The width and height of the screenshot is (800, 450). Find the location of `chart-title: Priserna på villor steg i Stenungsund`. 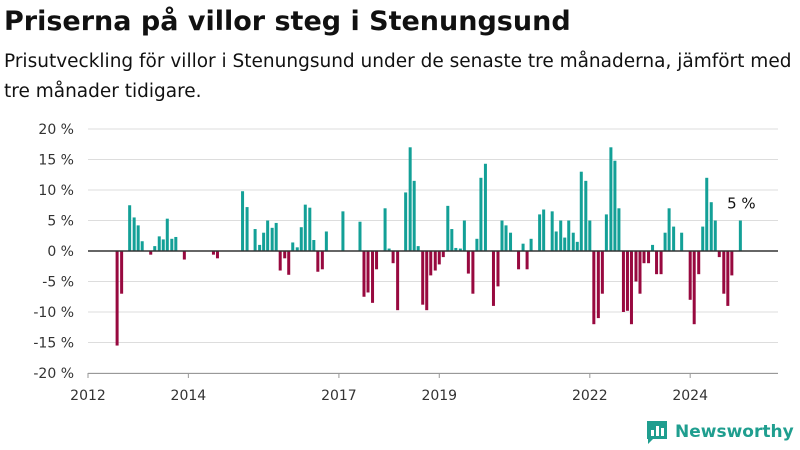

chart-title: Priserna på villor steg i Stenungsund is located at coordinates (287, 21).